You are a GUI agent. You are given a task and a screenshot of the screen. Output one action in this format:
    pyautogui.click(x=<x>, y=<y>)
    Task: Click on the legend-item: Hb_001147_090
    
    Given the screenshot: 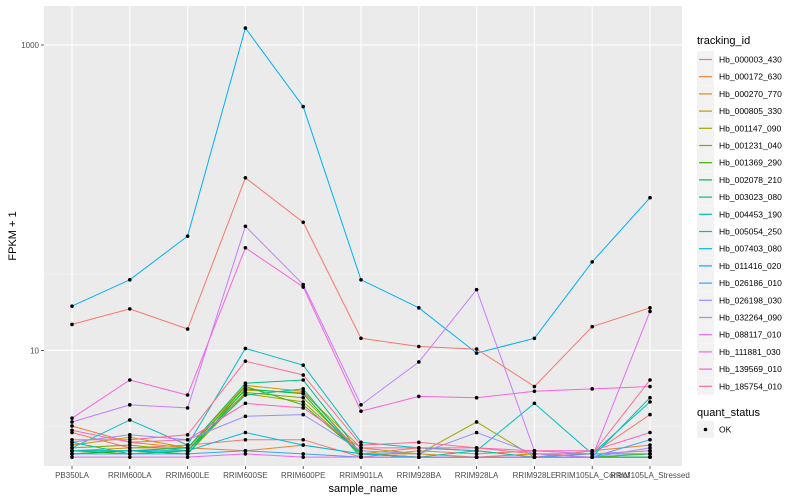 What is the action you would take?
    pyautogui.click(x=739, y=128)
    